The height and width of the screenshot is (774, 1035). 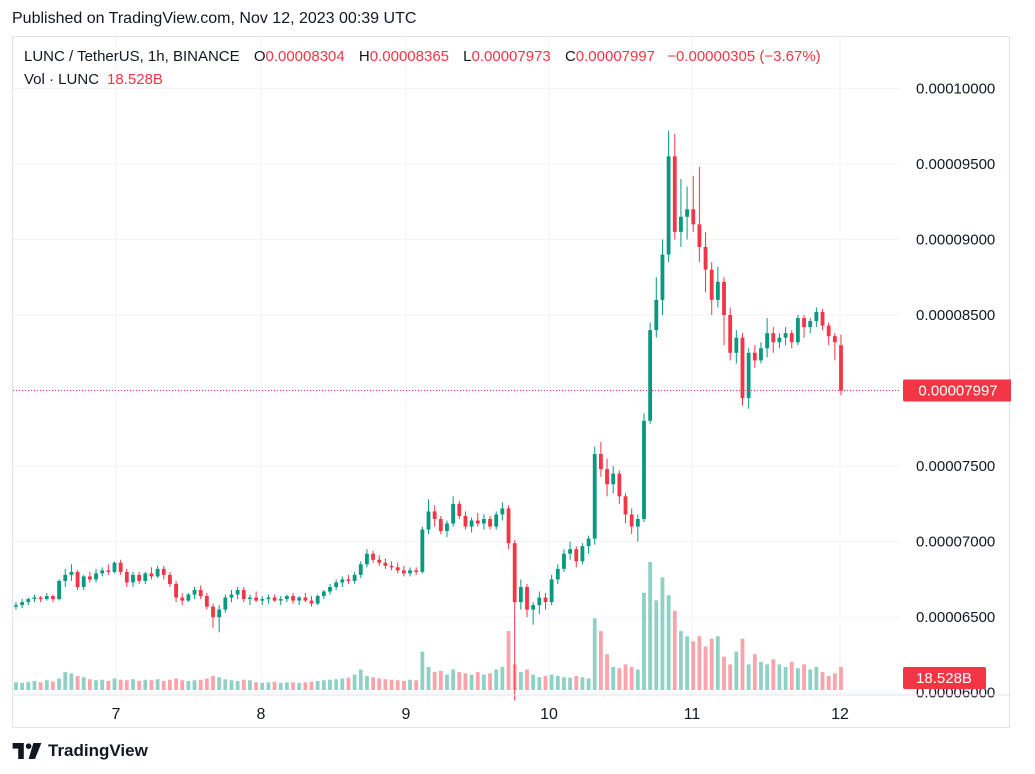 What do you see at coordinates (512, 708) in the screenshot?
I see `time-axis: 7 8 9 10 11 12` at bounding box center [512, 708].